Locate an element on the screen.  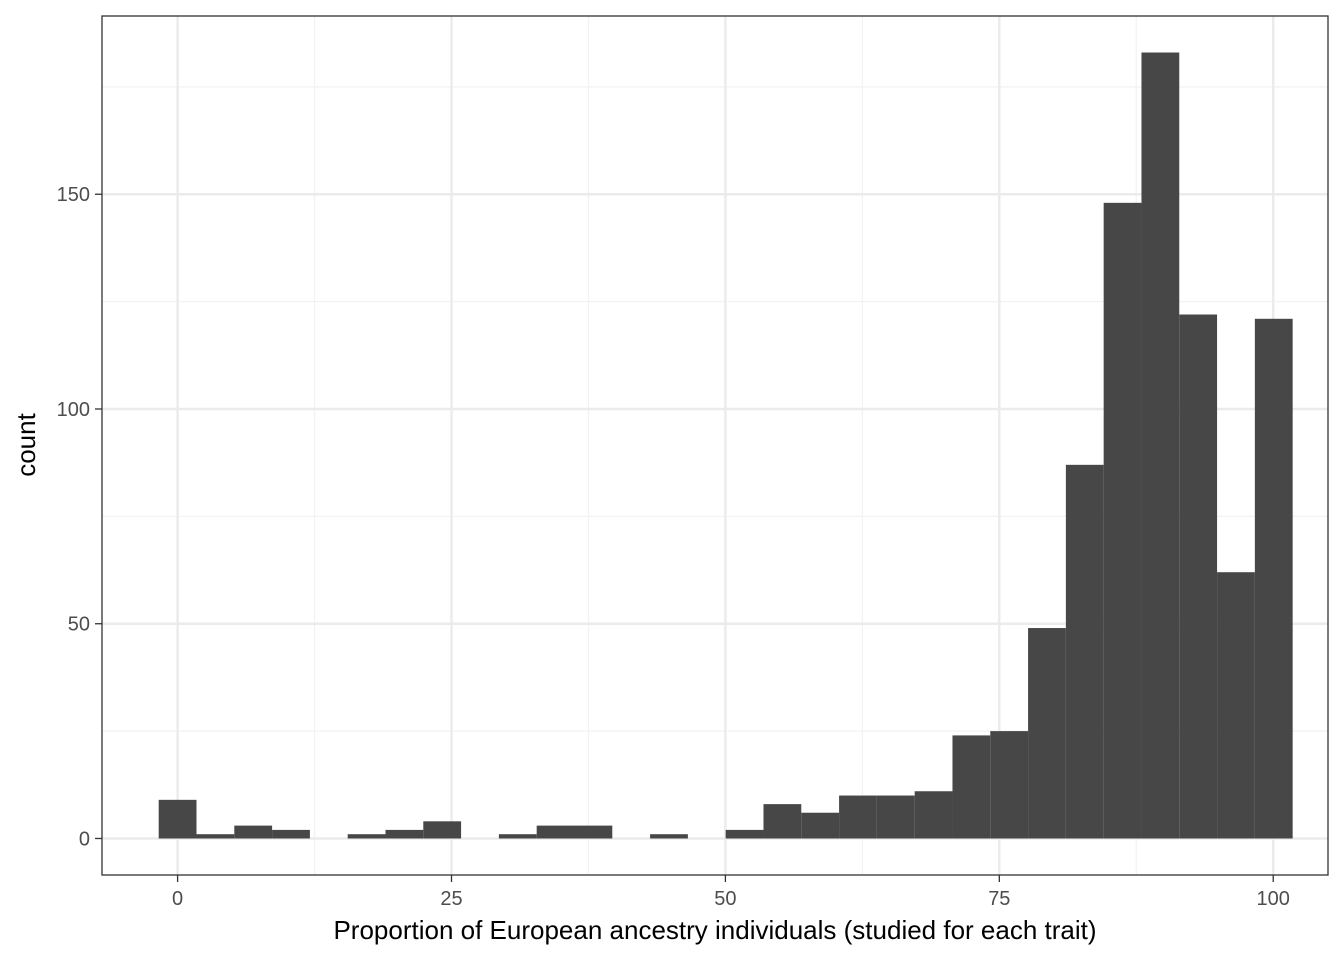
x-tick-label: 25 is located at coordinates (451, 899).